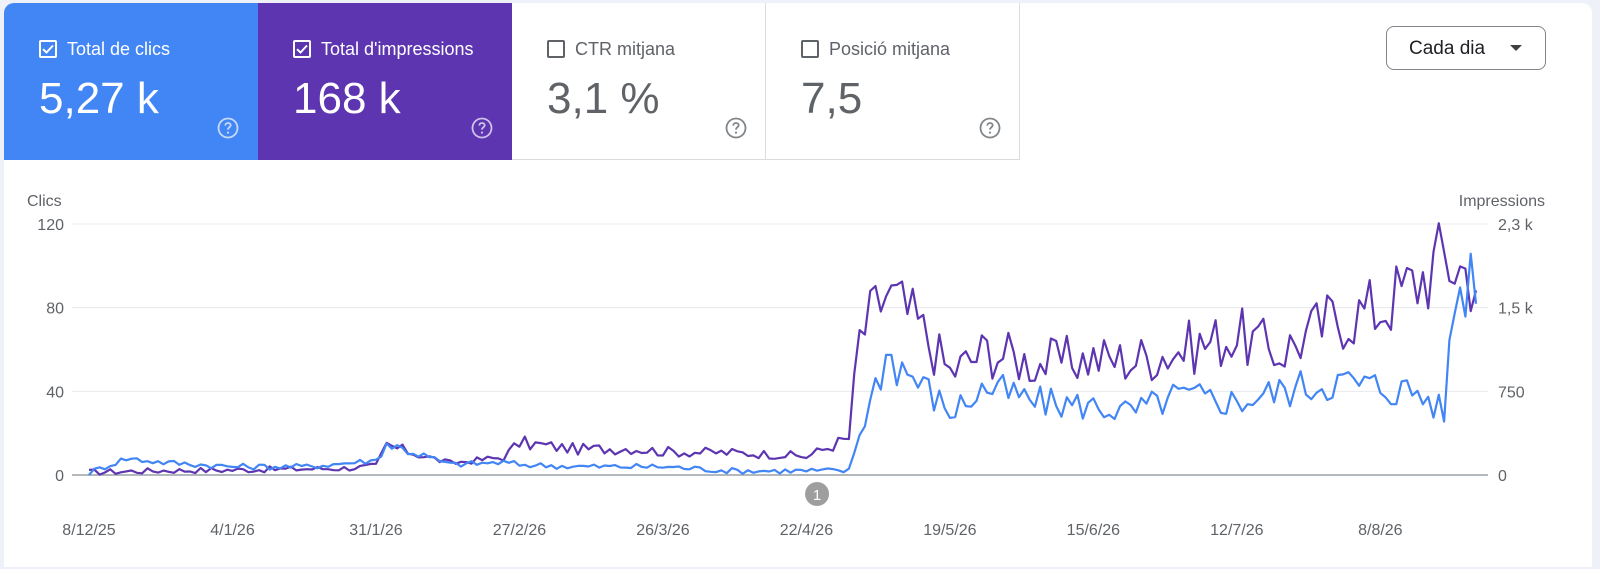  I want to click on x-tick-label: 8/8/26, so click(1380, 530).